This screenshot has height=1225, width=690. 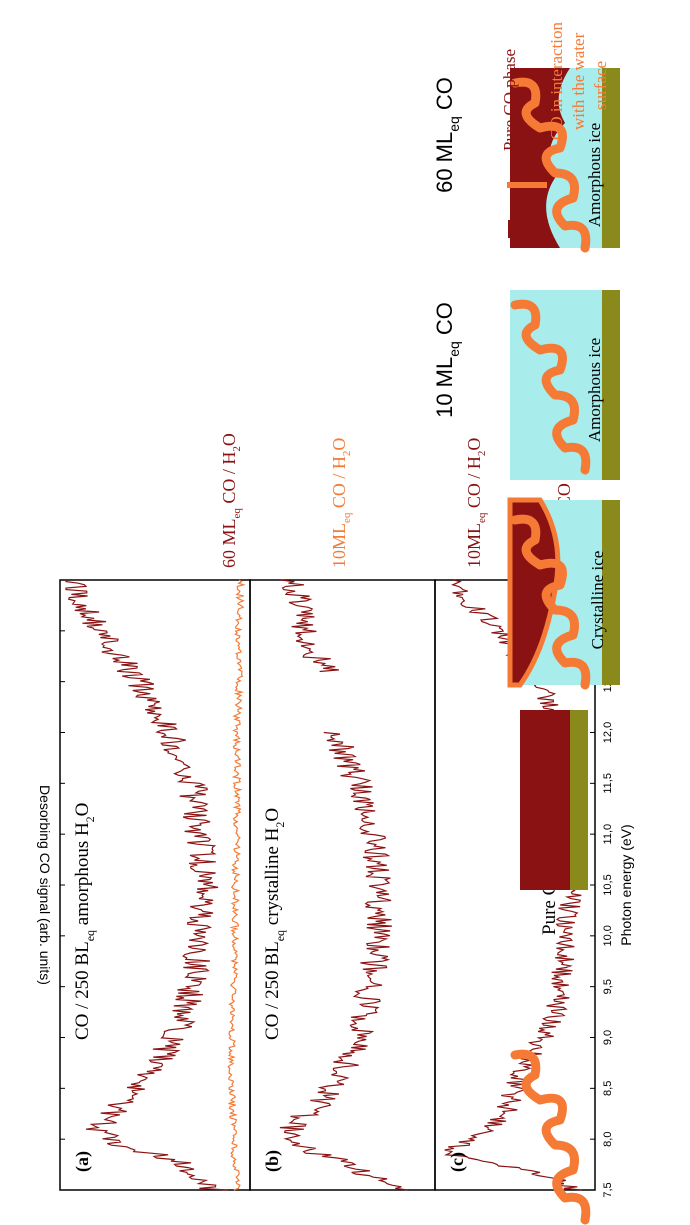 I want to click on panel-b: (b) CO / 250 BLeq crystalline H2O, so click(x=342, y=885).